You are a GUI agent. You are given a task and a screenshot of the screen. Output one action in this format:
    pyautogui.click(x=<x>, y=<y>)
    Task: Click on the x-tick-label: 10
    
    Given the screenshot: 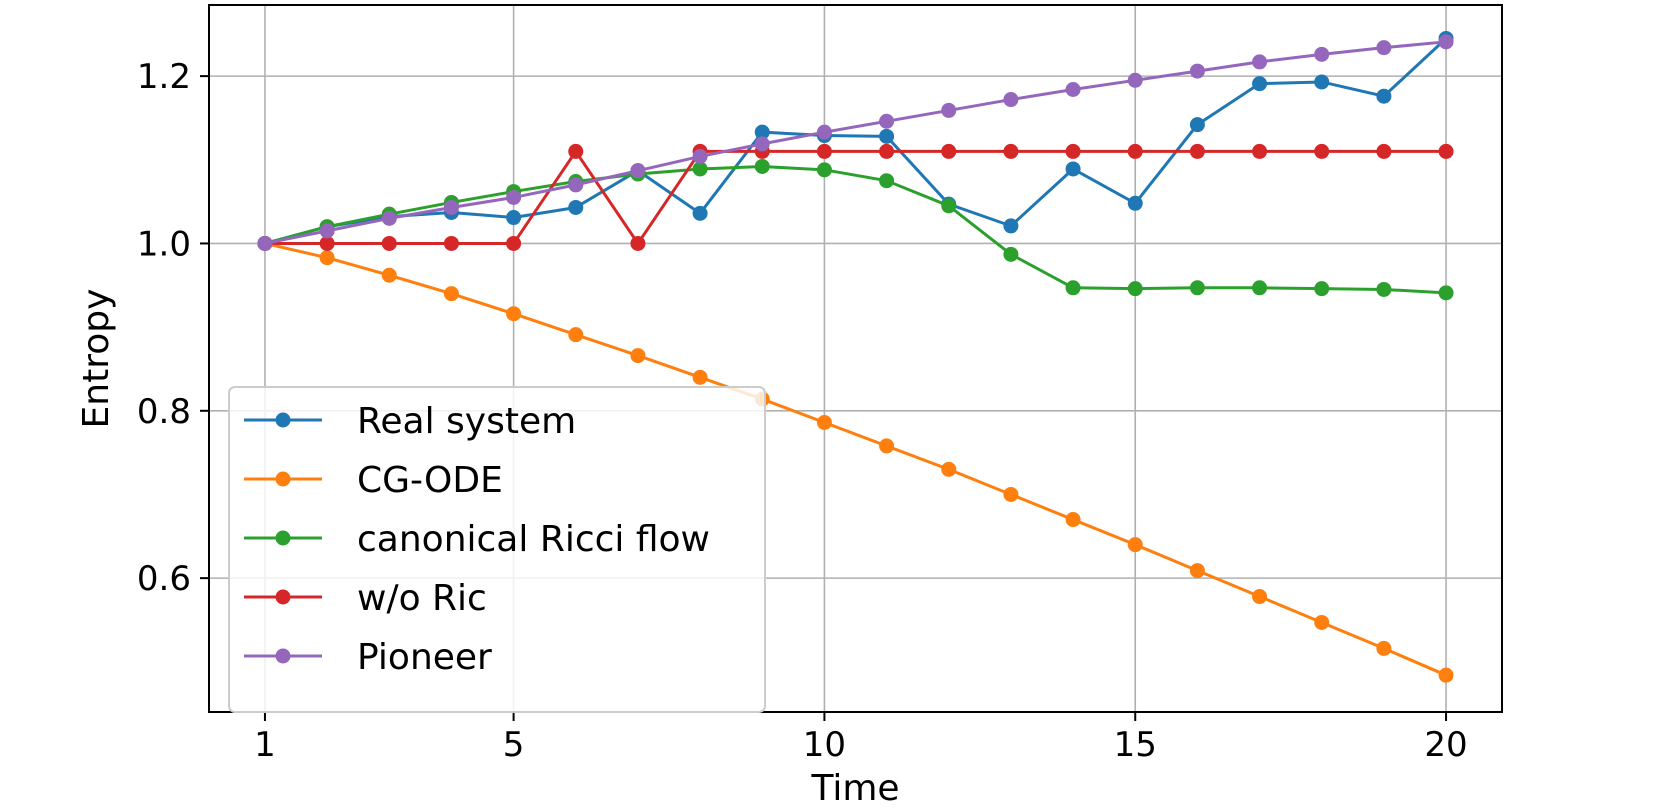 What is the action you would take?
    pyautogui.click(x=824, y=745)
    